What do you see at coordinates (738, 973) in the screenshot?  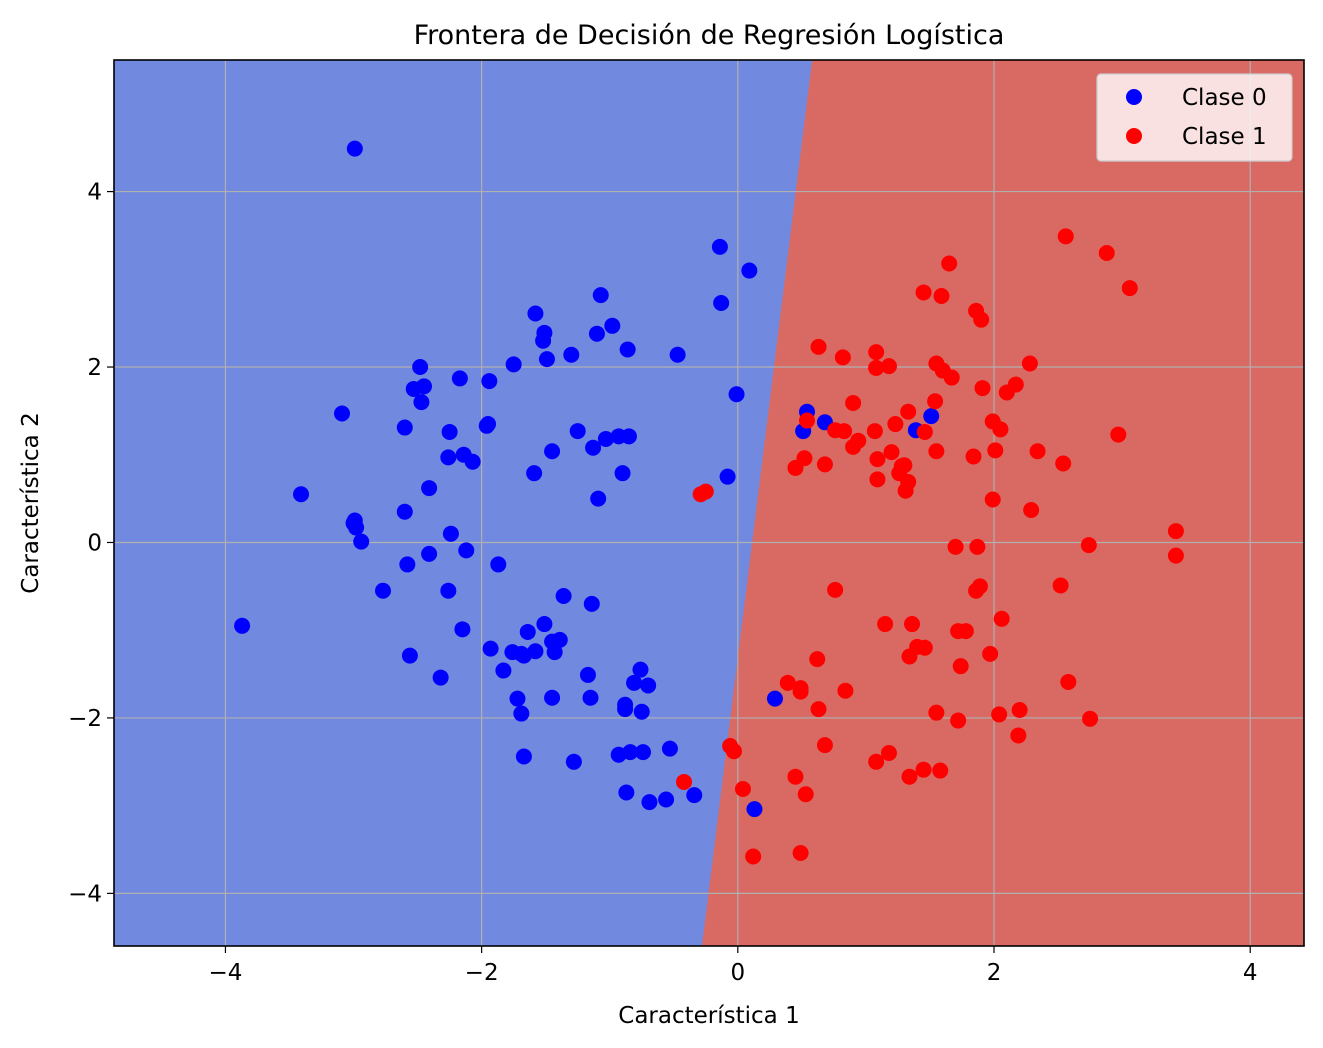 I see `x-tick-label: 0` at bounding box center [738, 973].